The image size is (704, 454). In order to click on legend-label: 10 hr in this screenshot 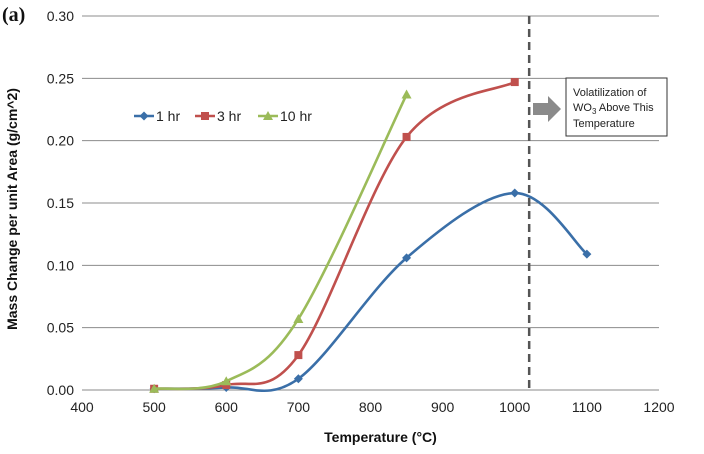, I will do `click(296, 116)`.